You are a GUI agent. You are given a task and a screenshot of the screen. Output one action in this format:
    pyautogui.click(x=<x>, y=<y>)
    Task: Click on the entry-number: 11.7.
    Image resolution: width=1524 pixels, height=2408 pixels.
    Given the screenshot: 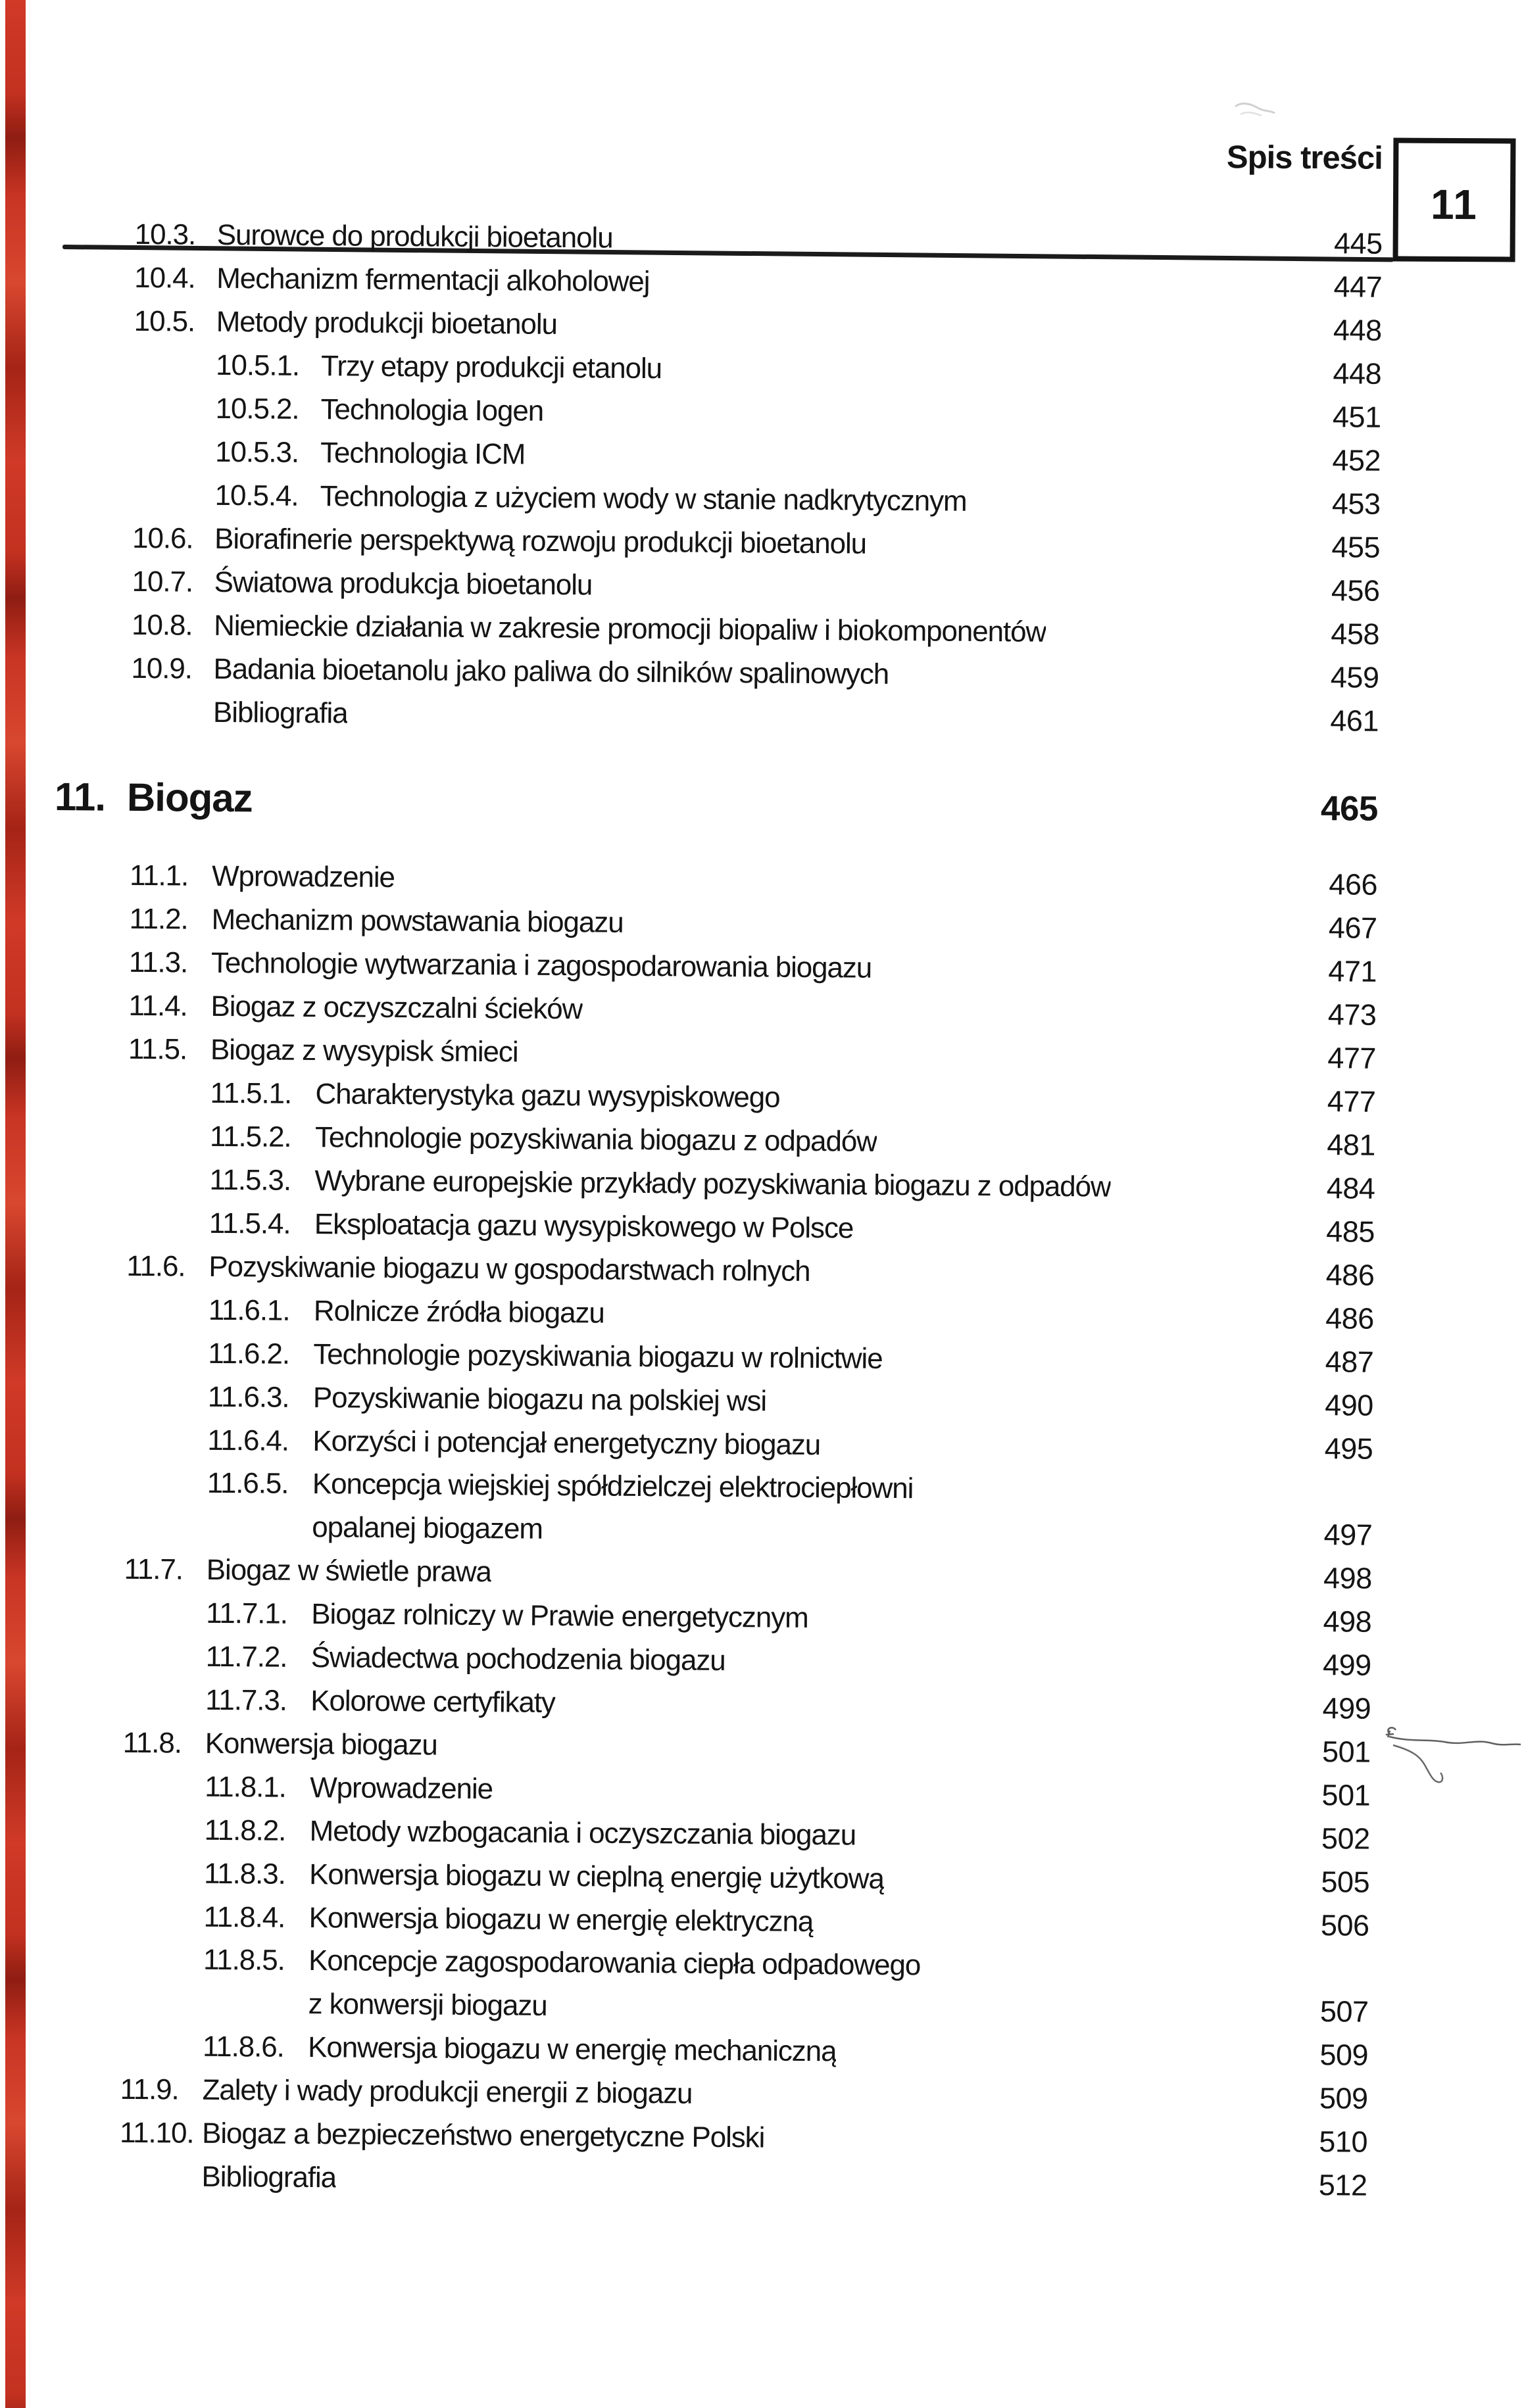 What is the action you would take?
    pyautogui.click(x=154, y=1569)
    